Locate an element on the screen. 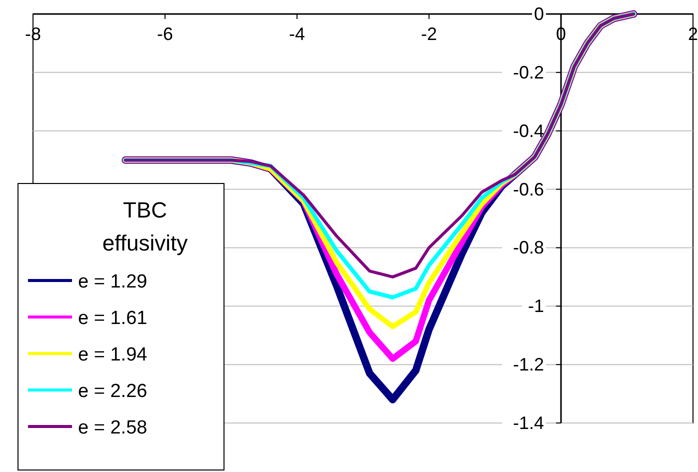 The width and height of the screenshot is (698, 472). x-tick-label: -6 is located at coordinates (165, 34).